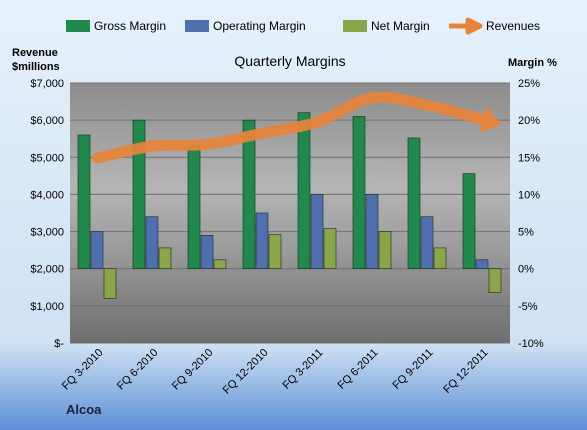 The width and height of the screenshot is (587, 430). I want to click on left-tick-label: $7,000, so click(47, 84).